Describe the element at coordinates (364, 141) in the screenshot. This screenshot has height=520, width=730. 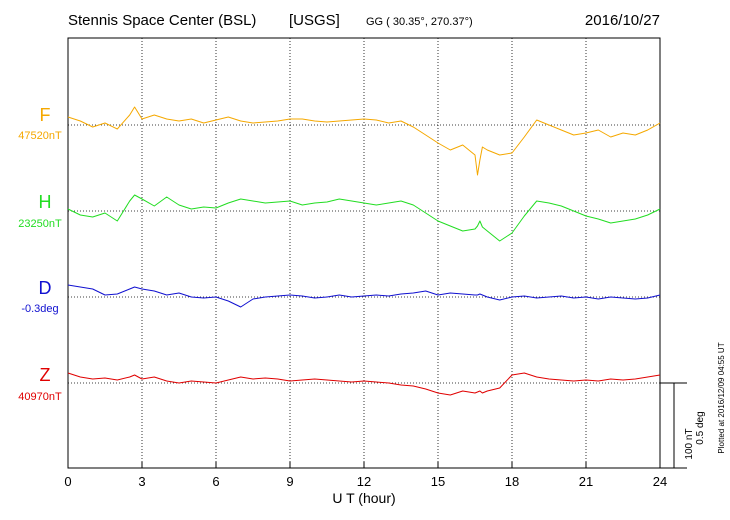
I see `series-line-f` at that location.